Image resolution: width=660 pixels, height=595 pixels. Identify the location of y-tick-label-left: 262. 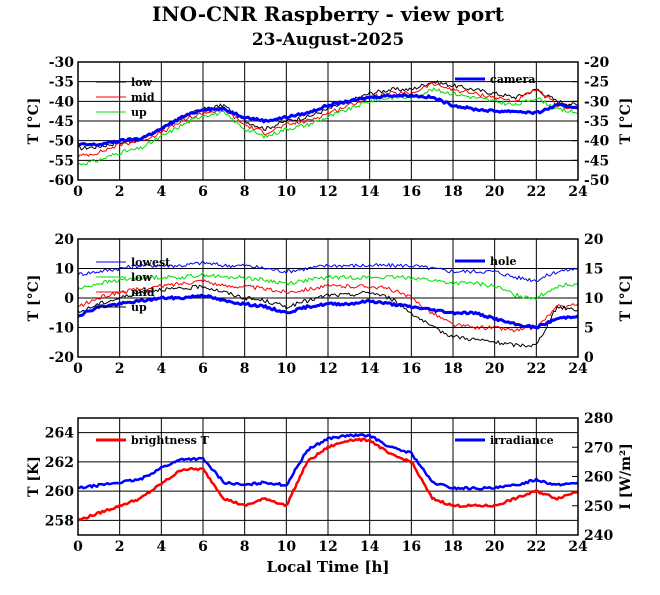
(59, 463).